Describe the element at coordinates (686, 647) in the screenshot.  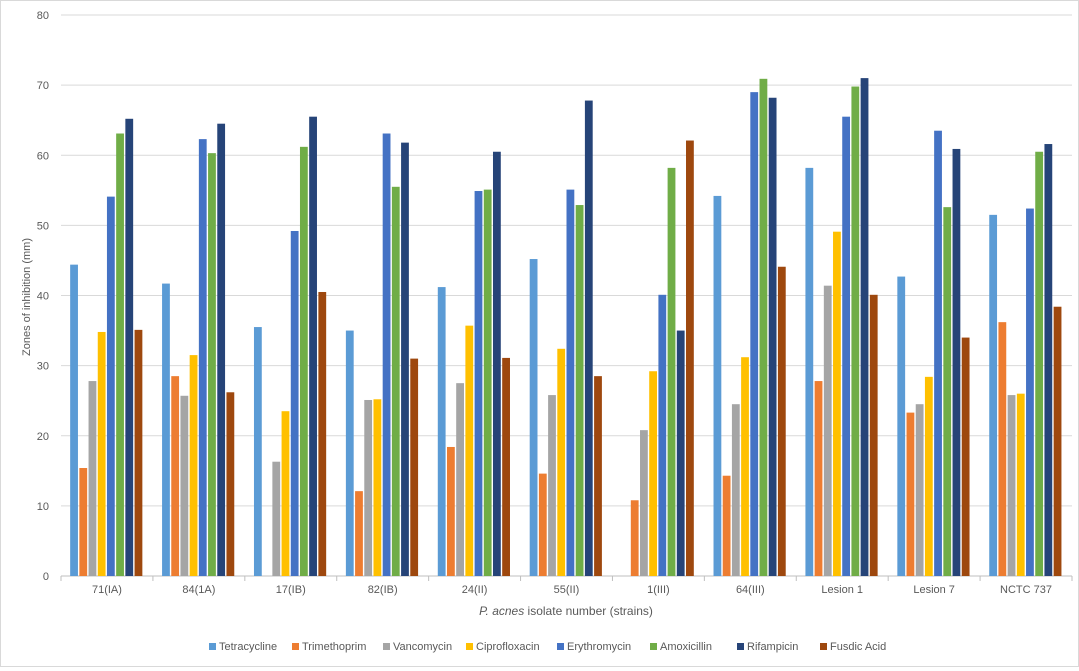
I see `legend-label: Amoxicillin` at that location.